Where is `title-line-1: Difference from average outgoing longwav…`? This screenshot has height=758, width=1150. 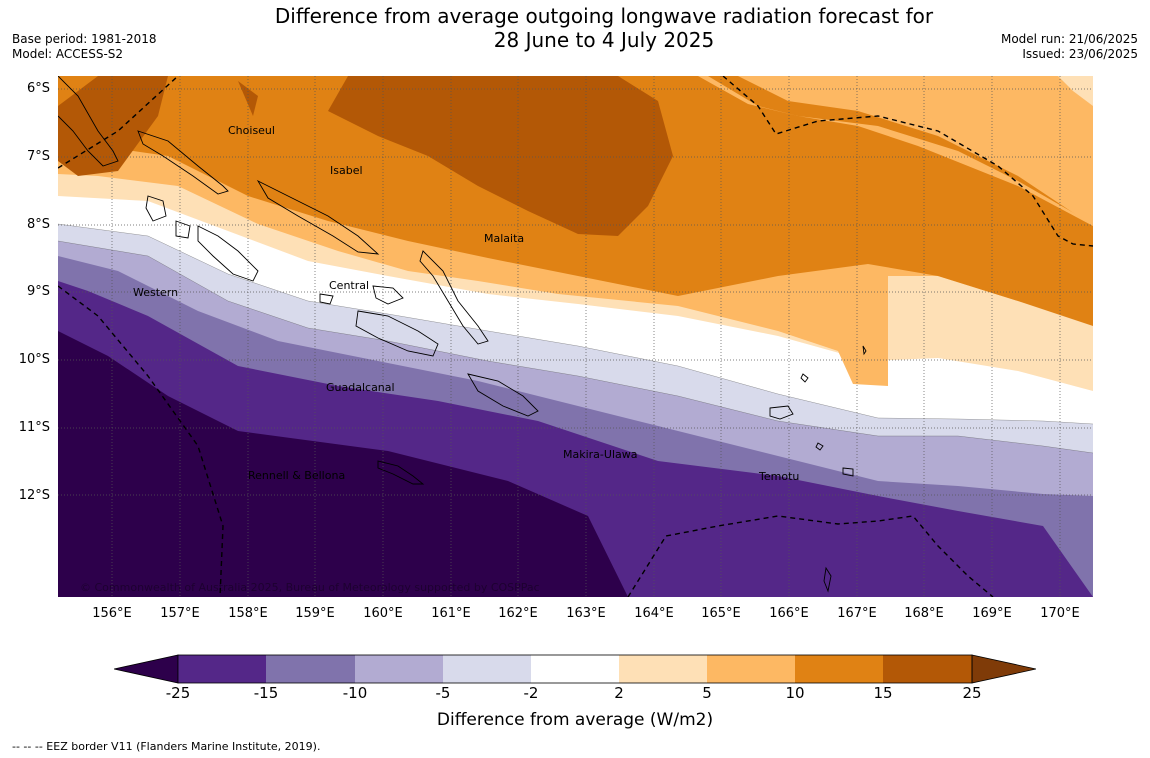
title-line-1: Difference from average outgoing longwav… is located at coordinates (604, 16).